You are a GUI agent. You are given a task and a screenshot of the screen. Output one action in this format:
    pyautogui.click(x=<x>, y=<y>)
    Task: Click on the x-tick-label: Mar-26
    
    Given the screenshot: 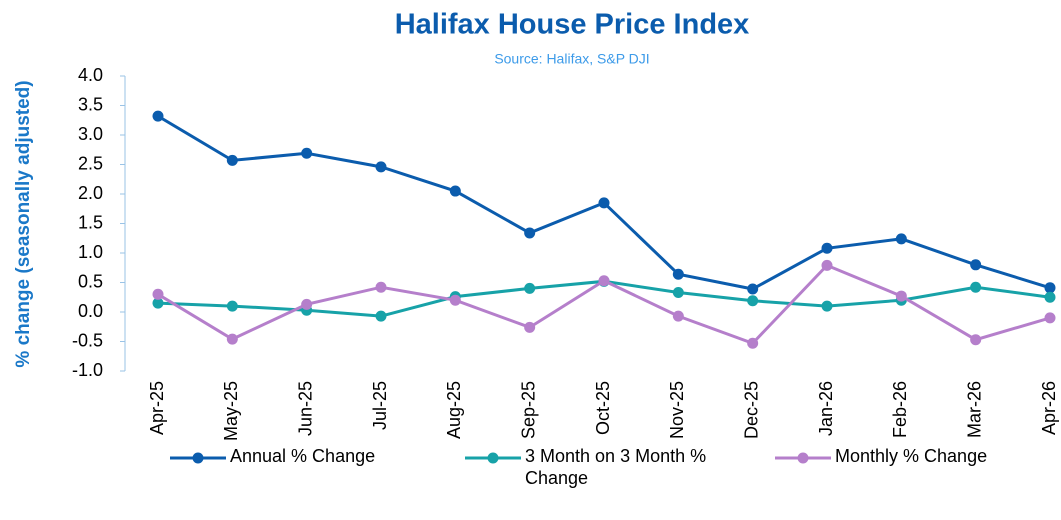 What is the action you would take?
    pyautogui.click(x=974, y=409)
    